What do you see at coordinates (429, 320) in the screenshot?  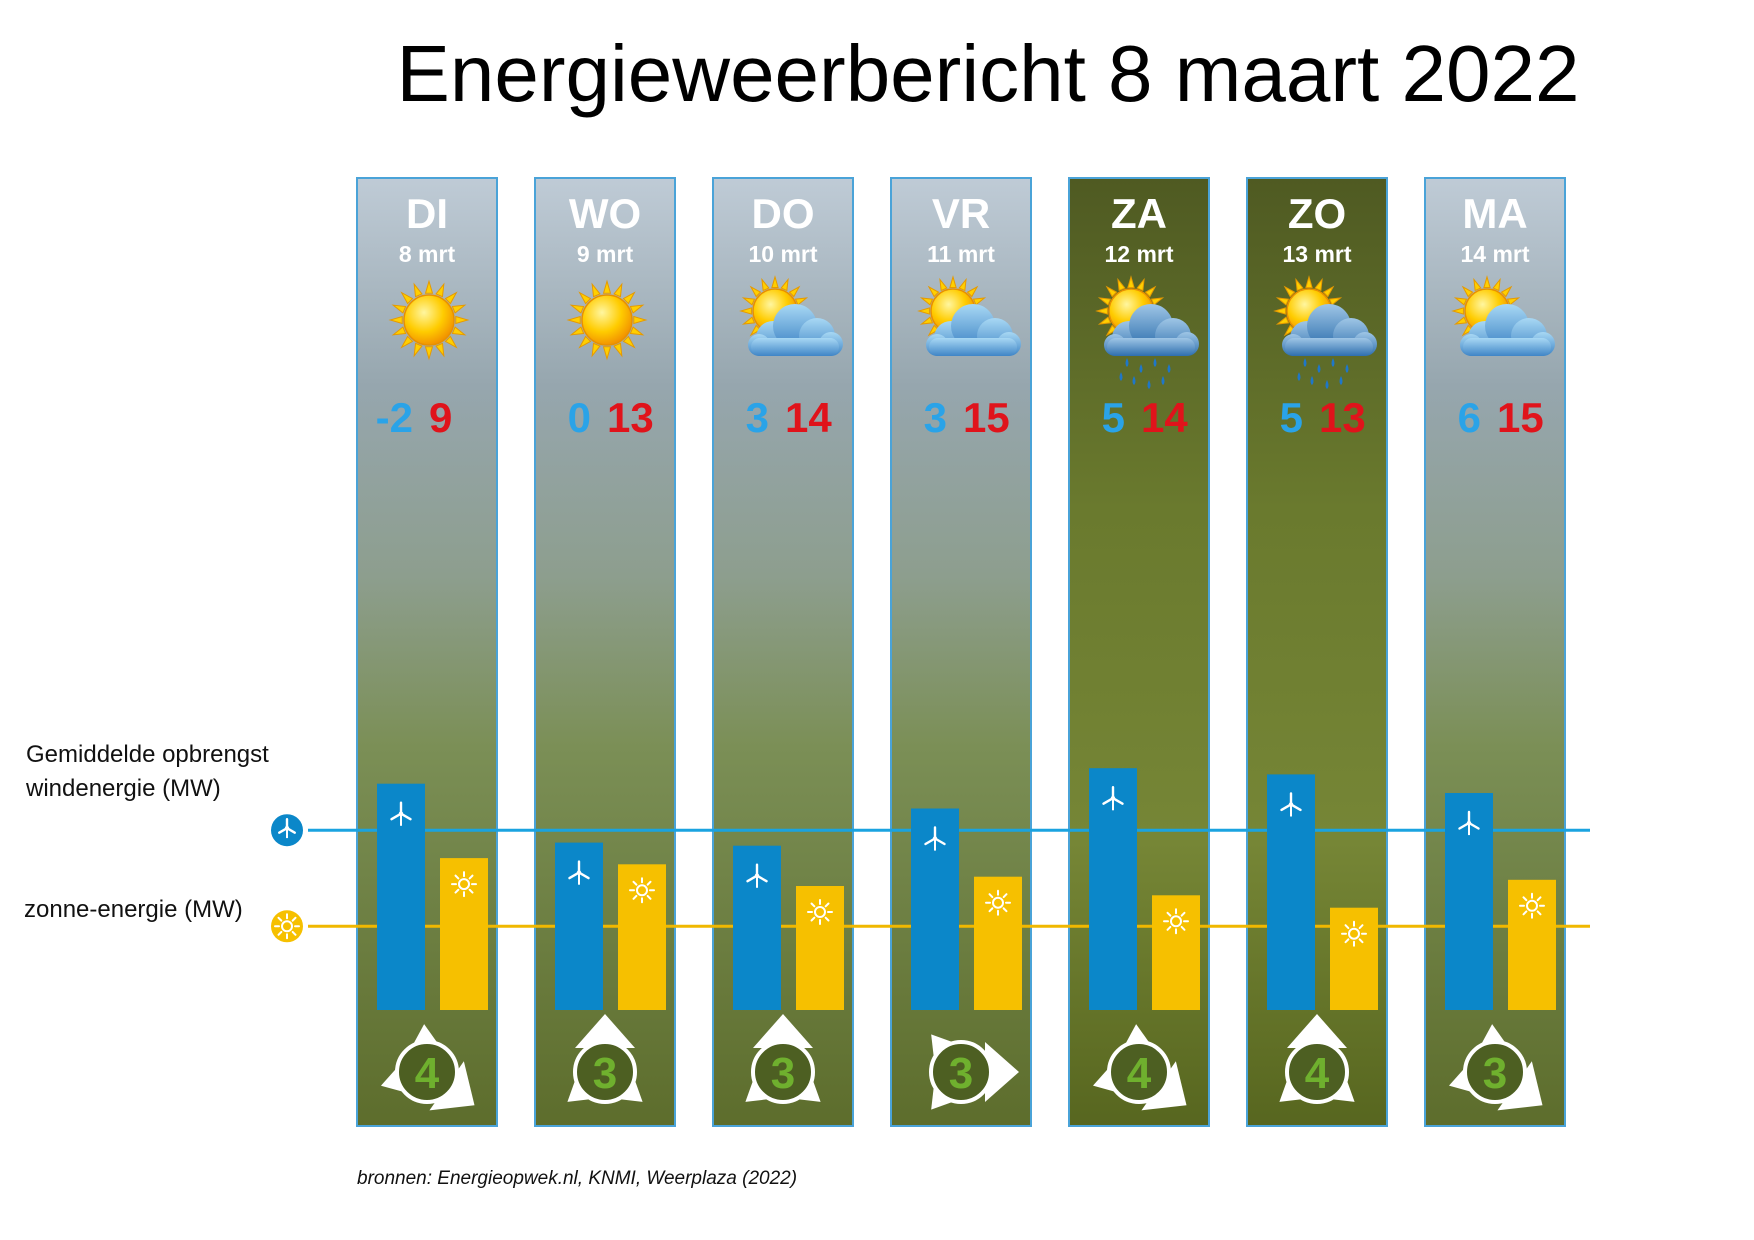 I see `weather-sun-icon` at bounding box center [429, 320].